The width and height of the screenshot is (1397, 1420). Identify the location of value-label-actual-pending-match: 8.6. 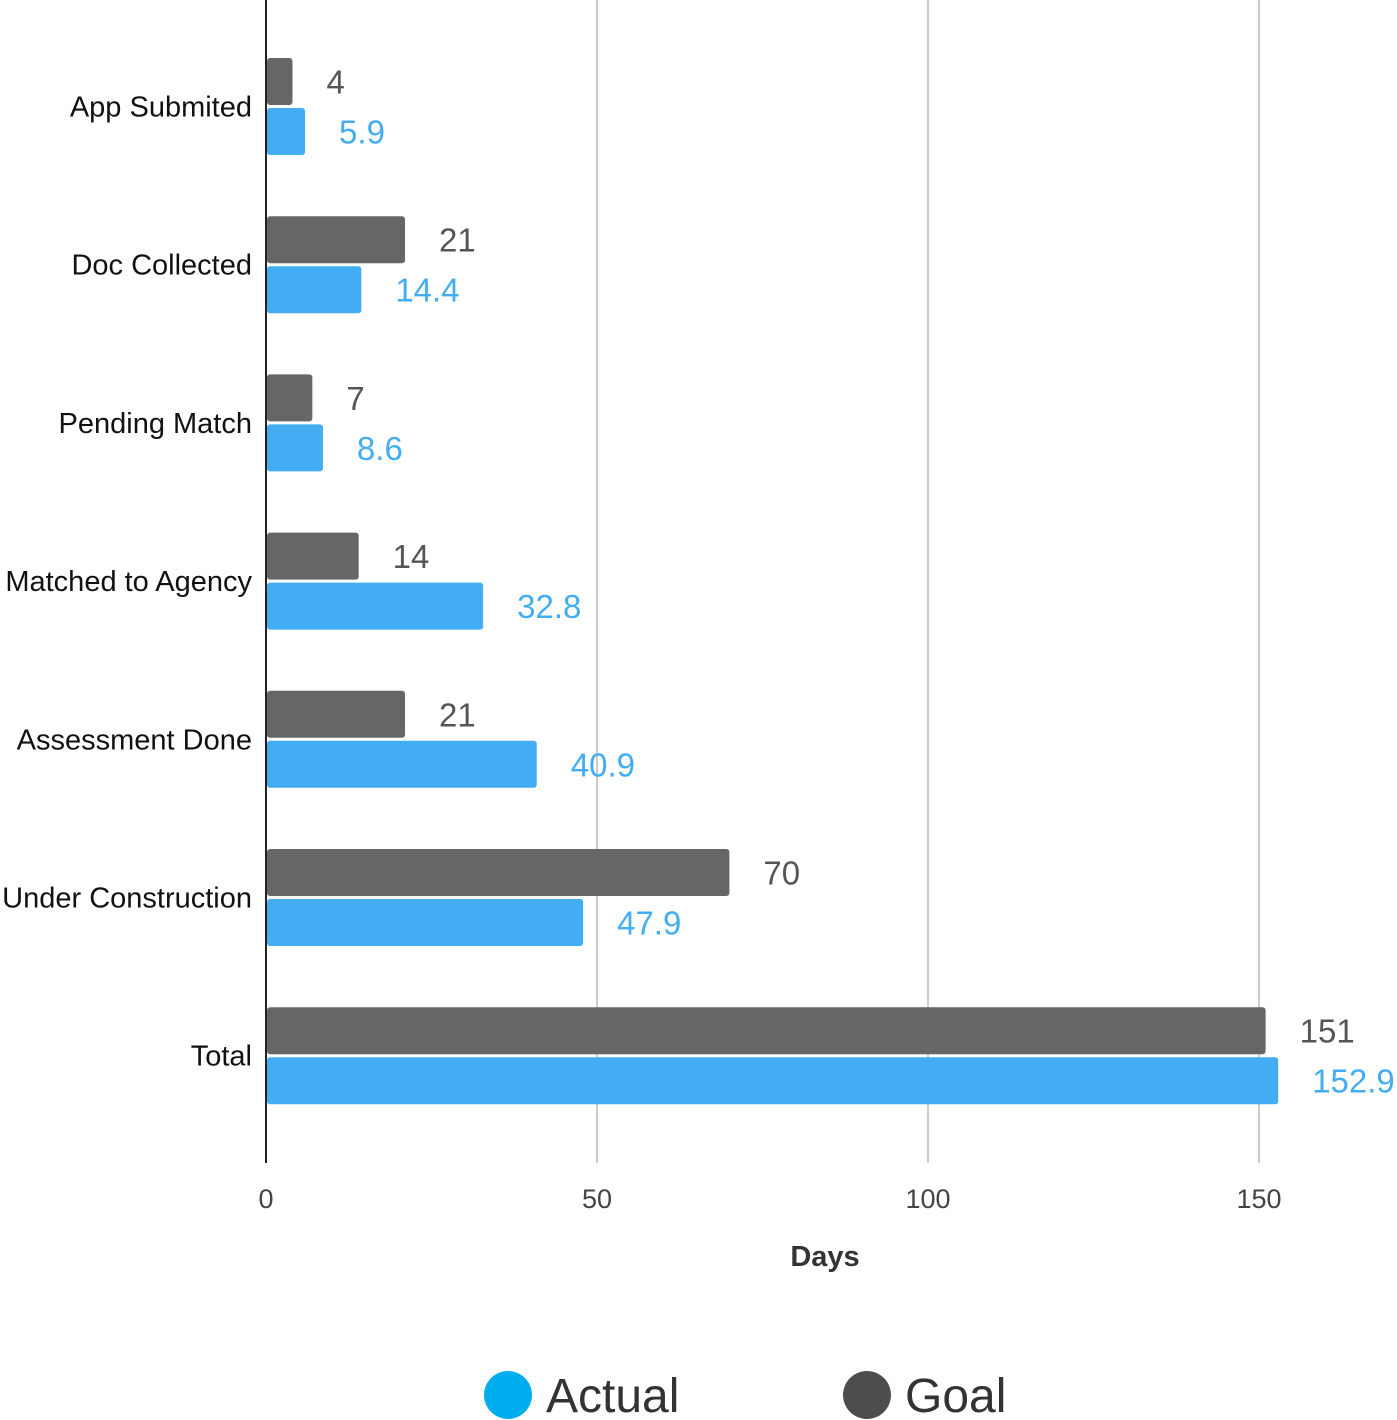
(380, 448).